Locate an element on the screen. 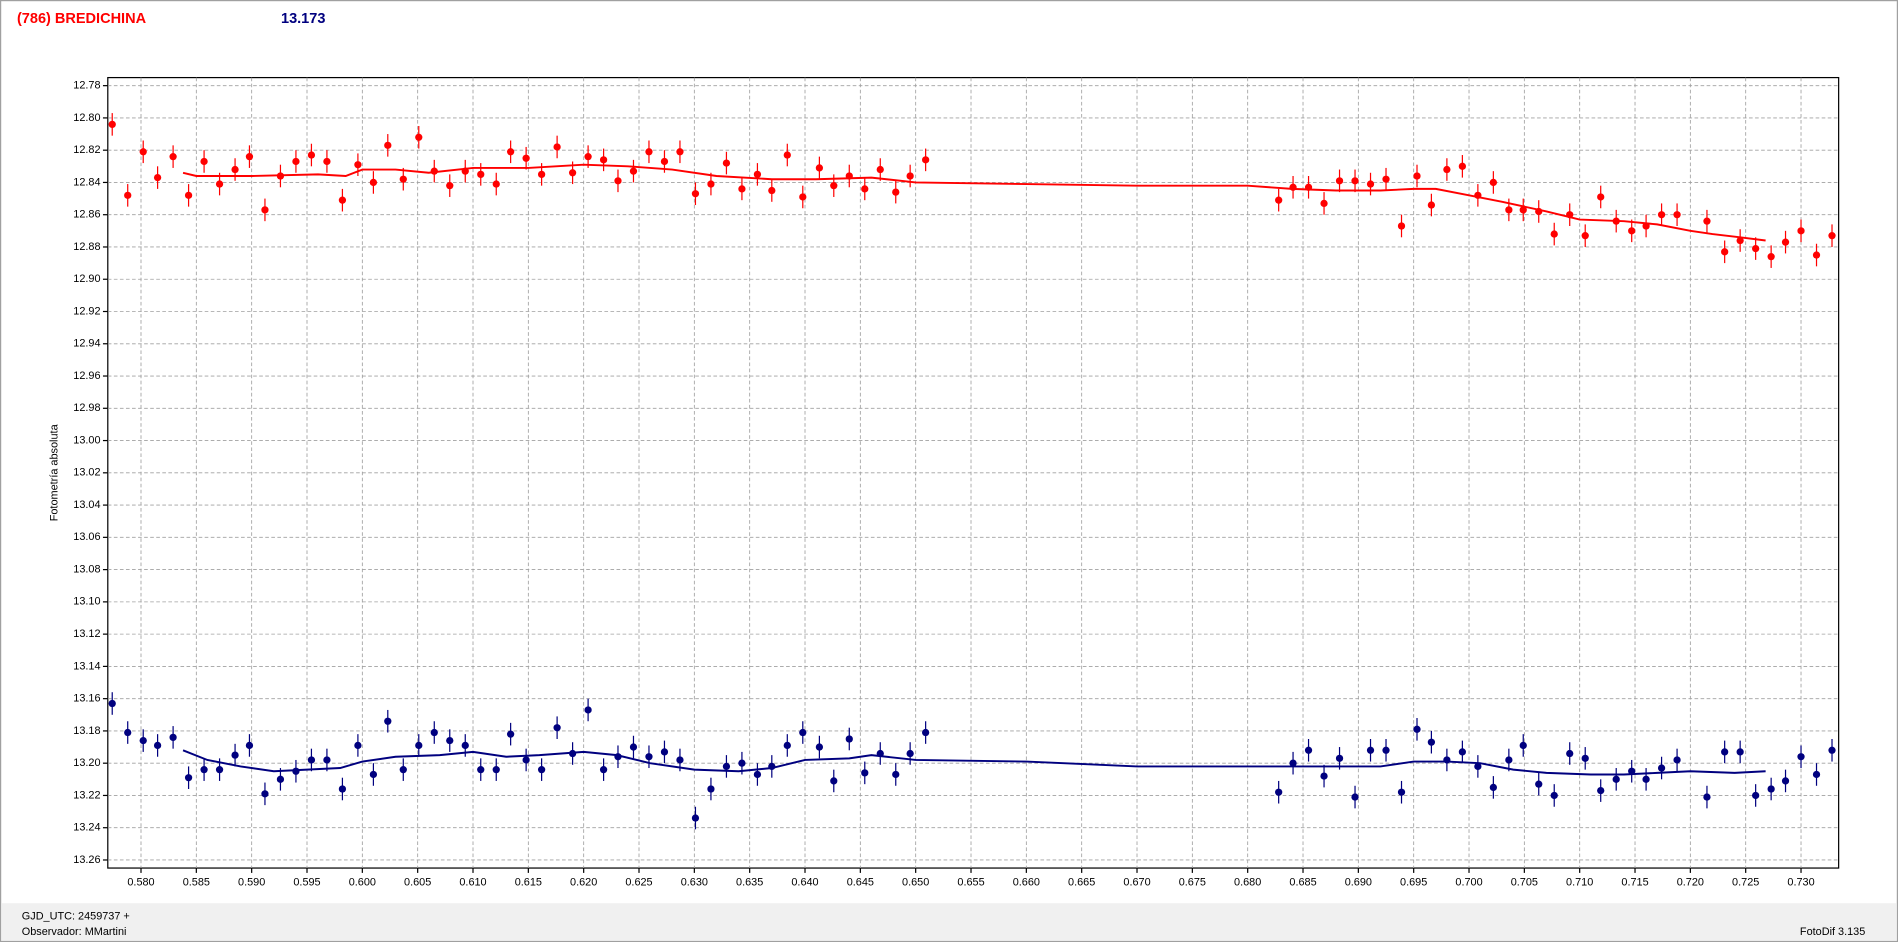  y-tick-label: 12.94 is located at coordinates (86, 344).